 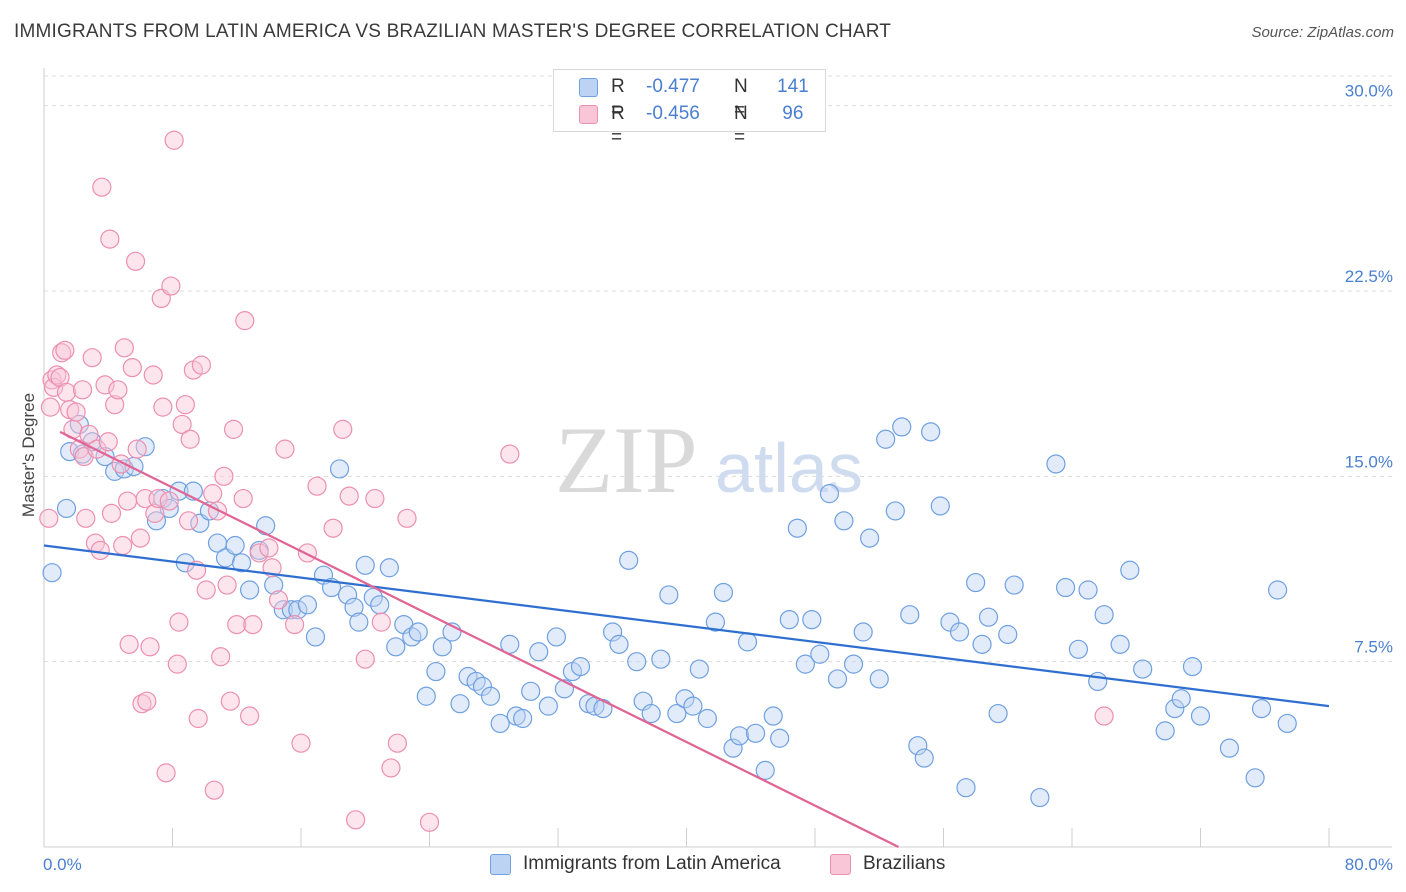 I want to click on y-axis-label: Master's Degree, so click(x=28, y=455).